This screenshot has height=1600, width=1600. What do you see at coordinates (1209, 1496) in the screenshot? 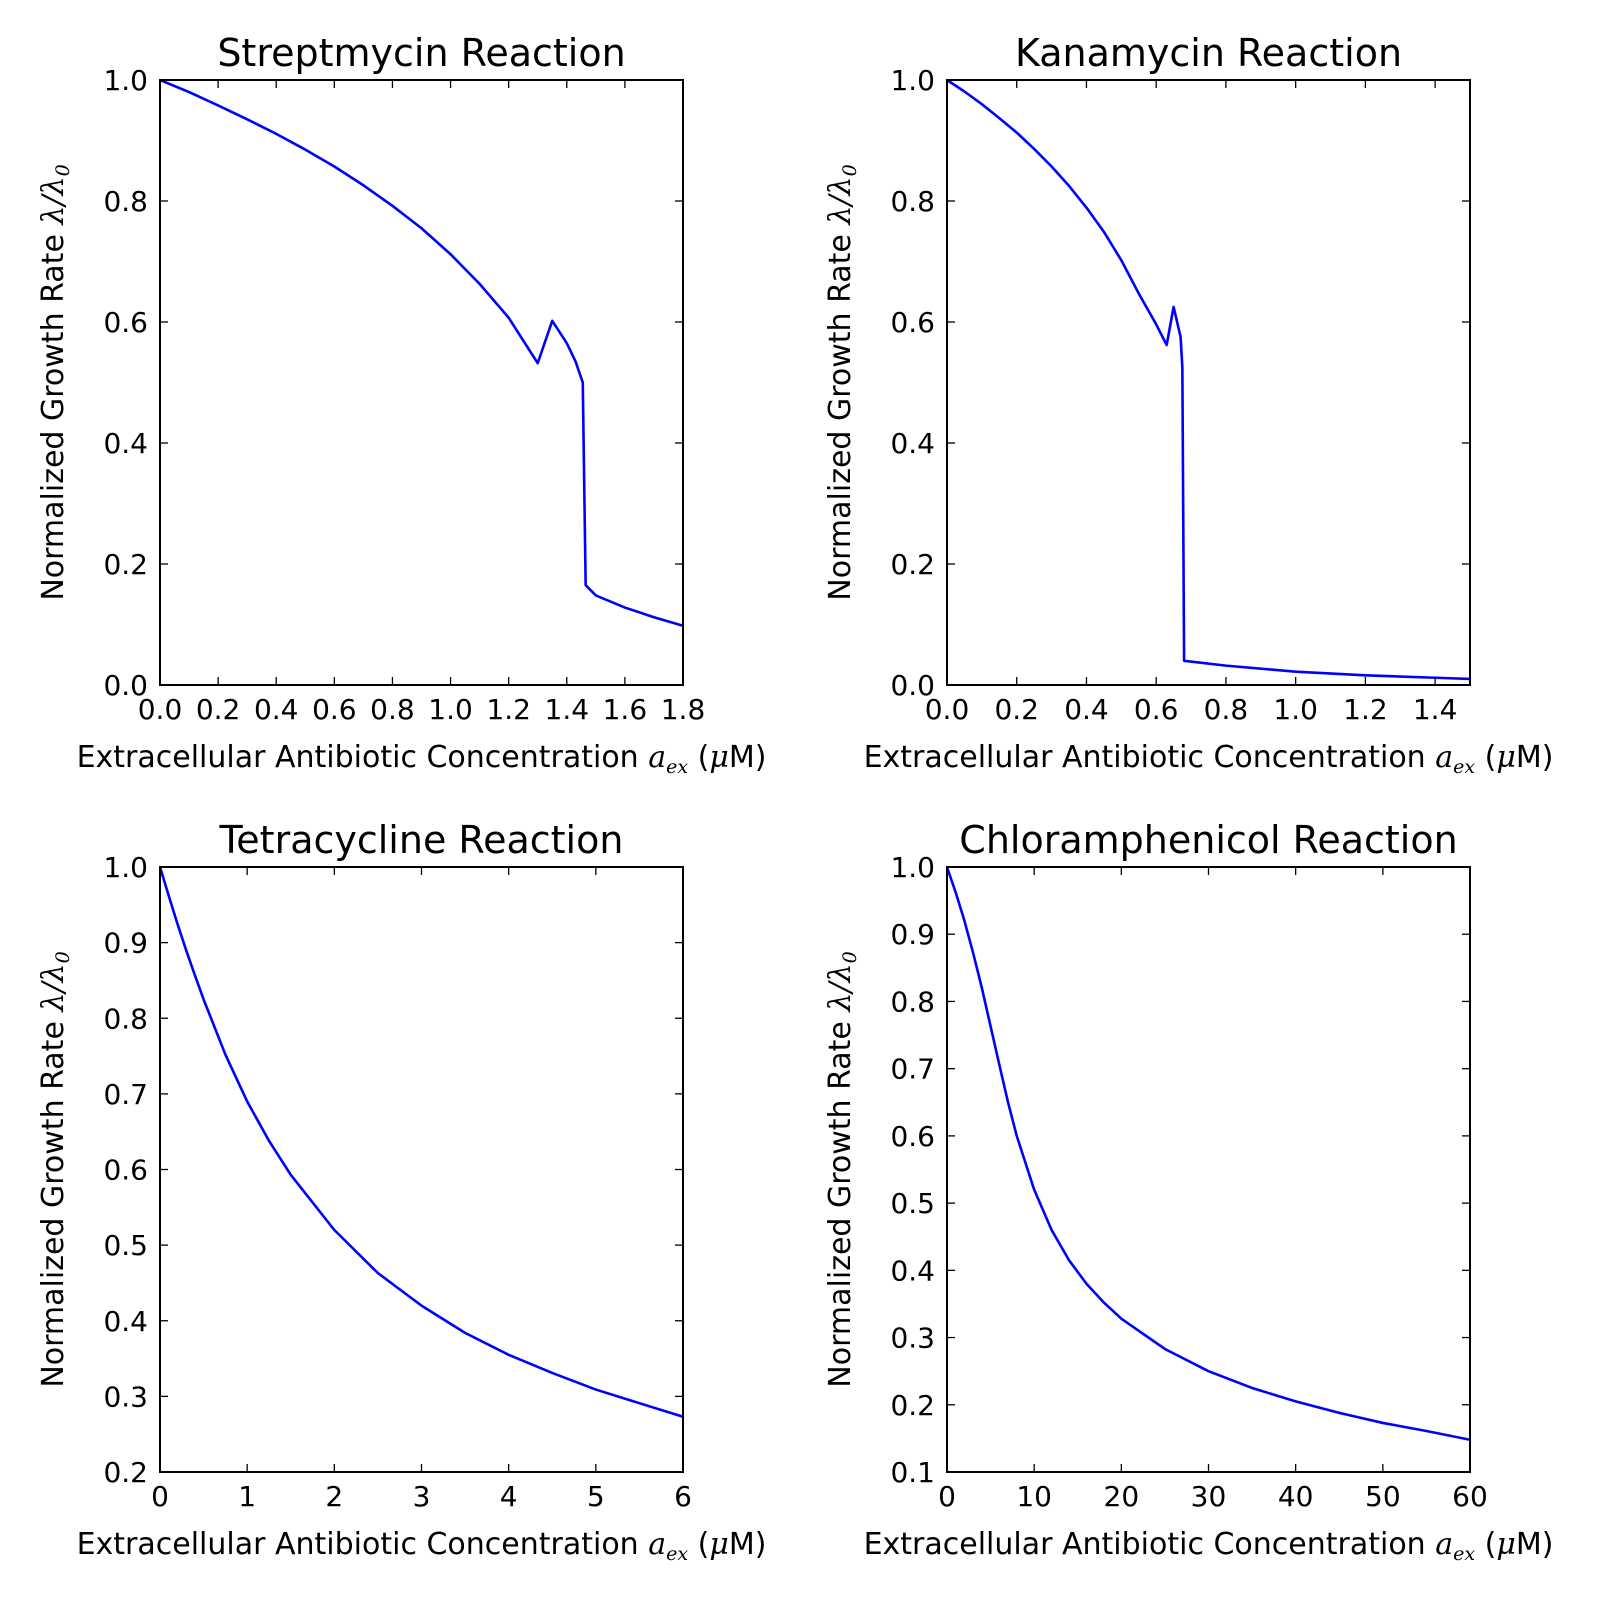
I see `x-tick-label: 30` at bounding box center [1209, 1496].